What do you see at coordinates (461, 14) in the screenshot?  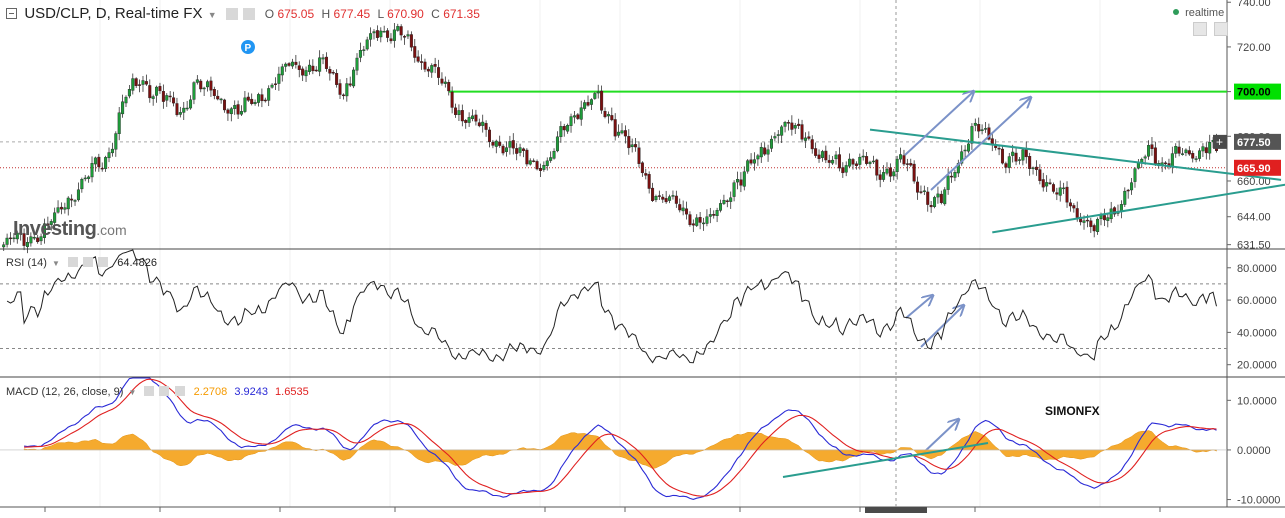 I see `ohlc-close-value: 671.35` at bounding box center [461, 14].